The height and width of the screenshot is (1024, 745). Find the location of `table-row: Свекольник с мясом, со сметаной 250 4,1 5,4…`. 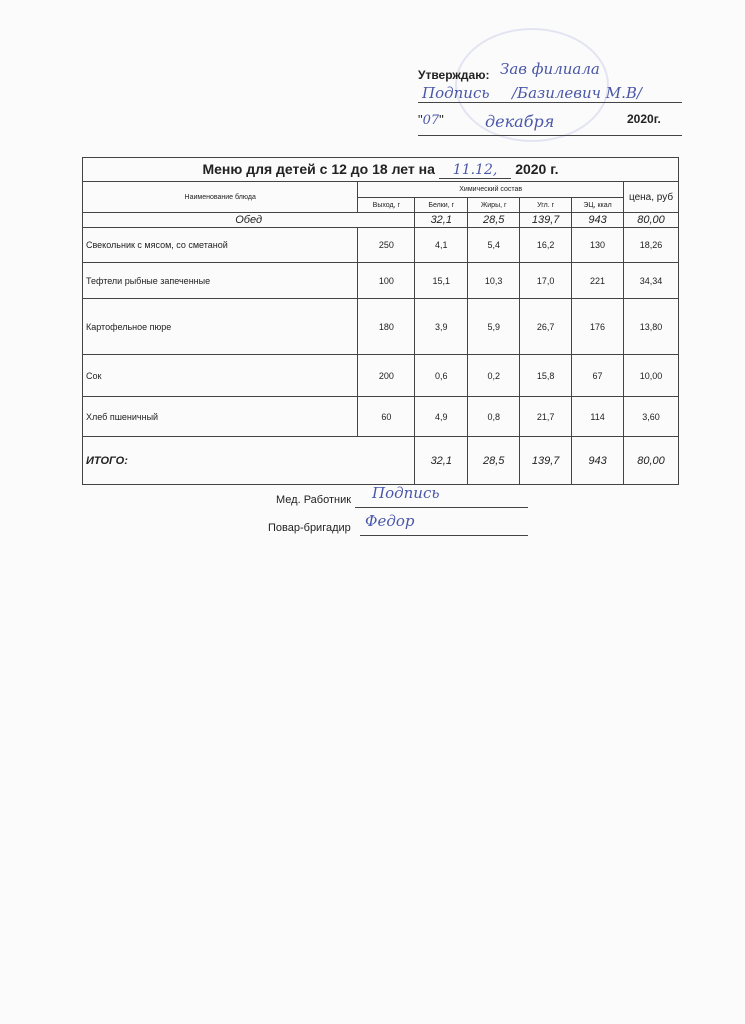

table-row: Свекольник с мясом, со сметаной 250 4,1 5,4… is located at coordinates (380, 245).